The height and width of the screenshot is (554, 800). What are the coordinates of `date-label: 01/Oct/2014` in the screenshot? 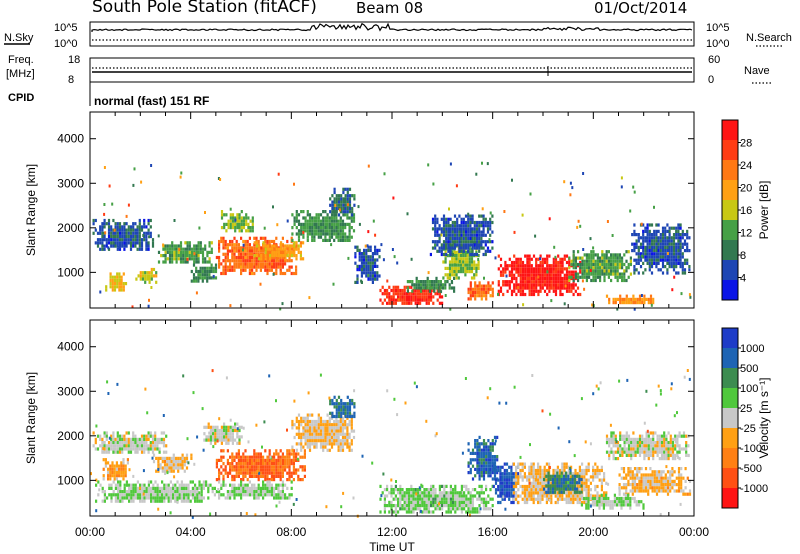 It's located at (641, 8).